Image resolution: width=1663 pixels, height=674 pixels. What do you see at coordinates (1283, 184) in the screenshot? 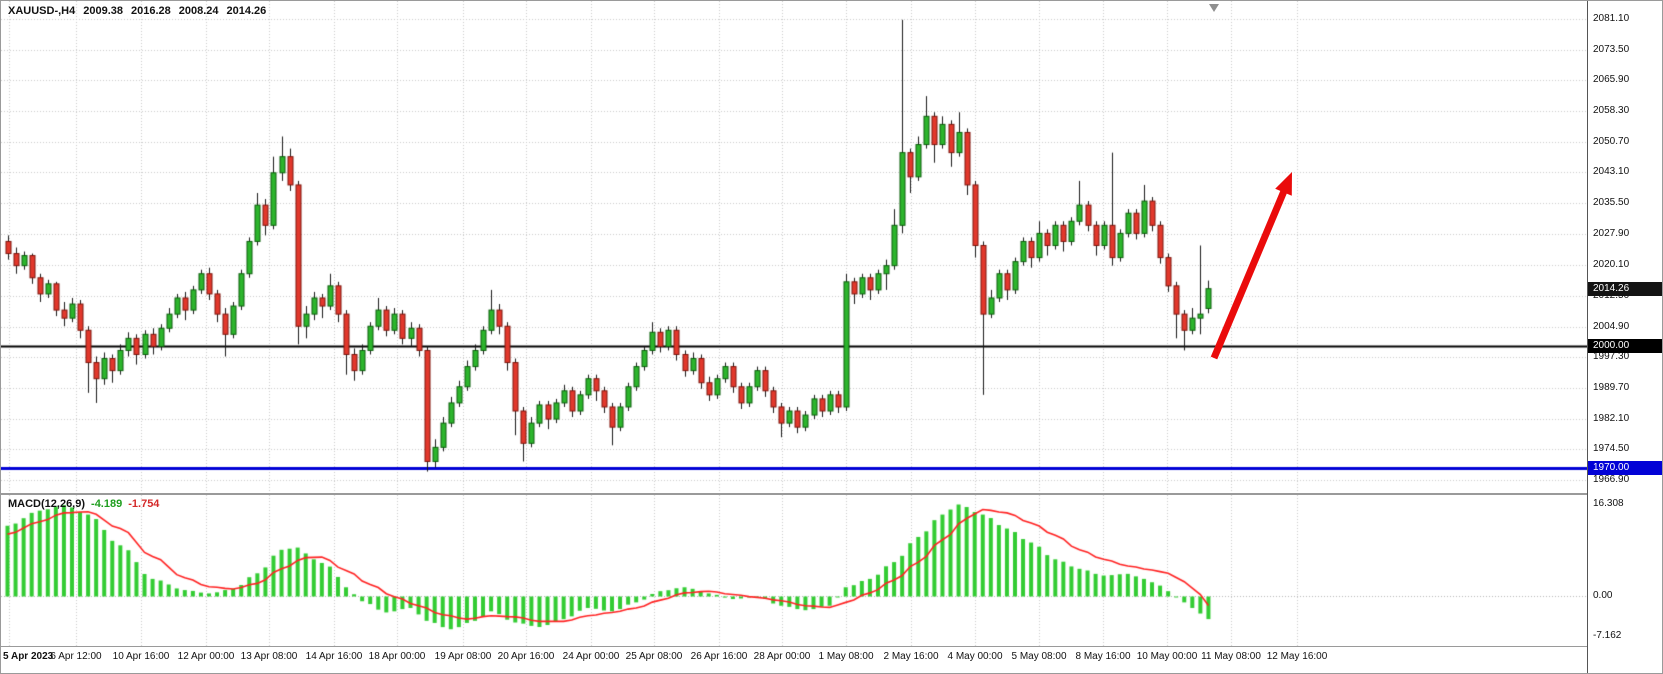
I see `trend-arrow-head` at bounding box center [1283, 184].